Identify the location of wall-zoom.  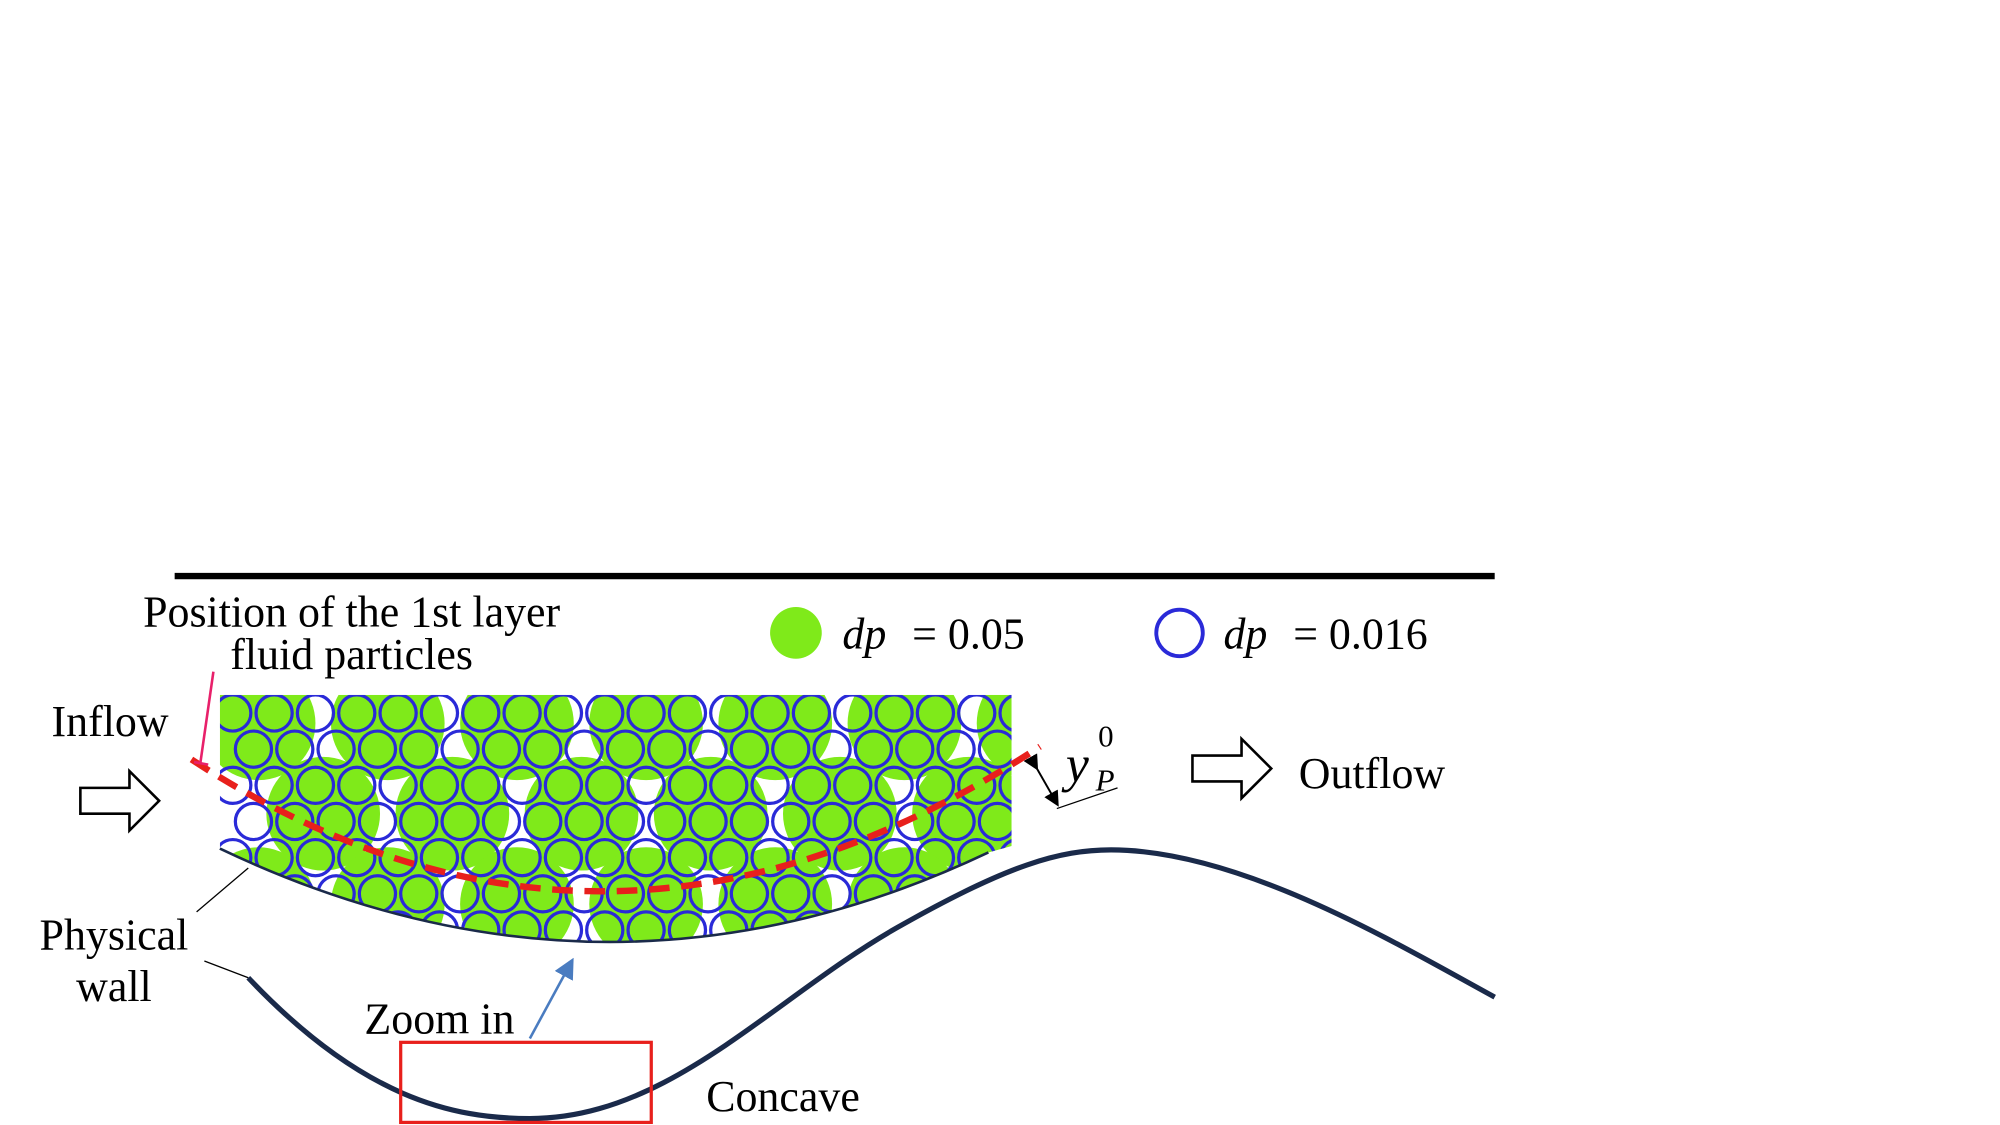
(604, 895).